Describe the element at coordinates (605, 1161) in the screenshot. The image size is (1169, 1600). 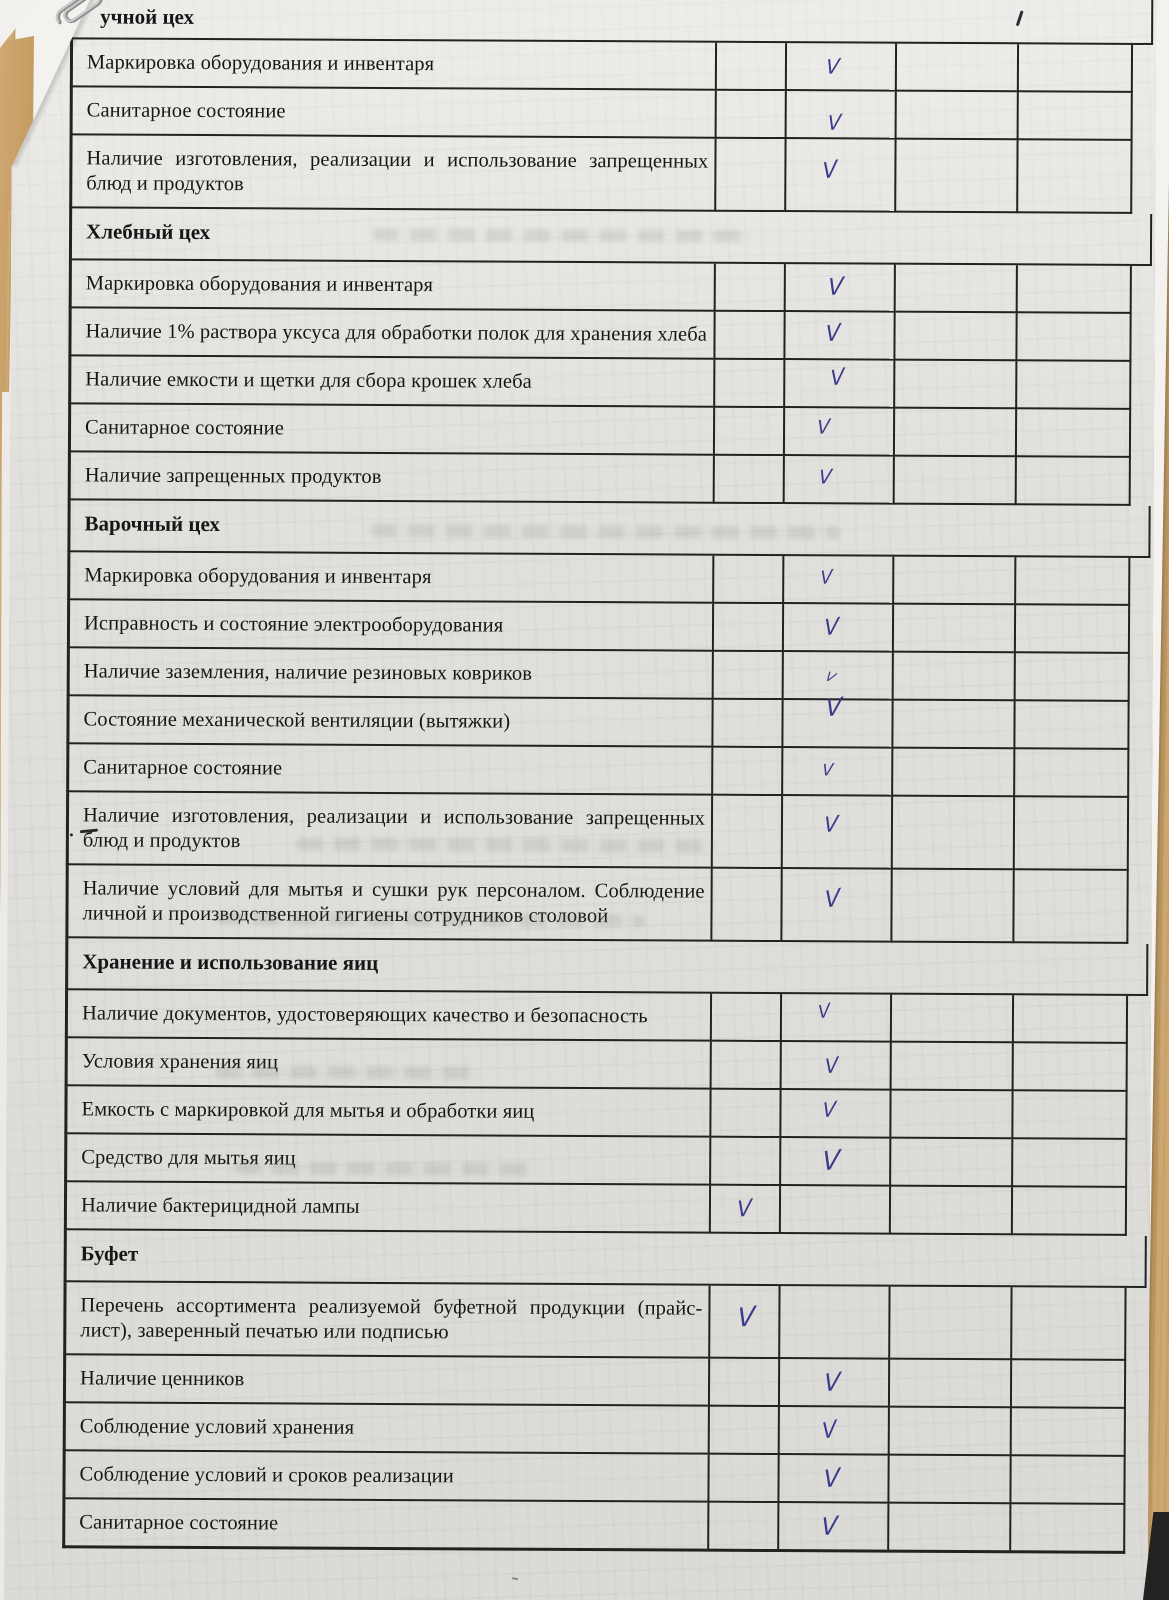
I see `table-row: Средство для мытья яиц V` at that location.